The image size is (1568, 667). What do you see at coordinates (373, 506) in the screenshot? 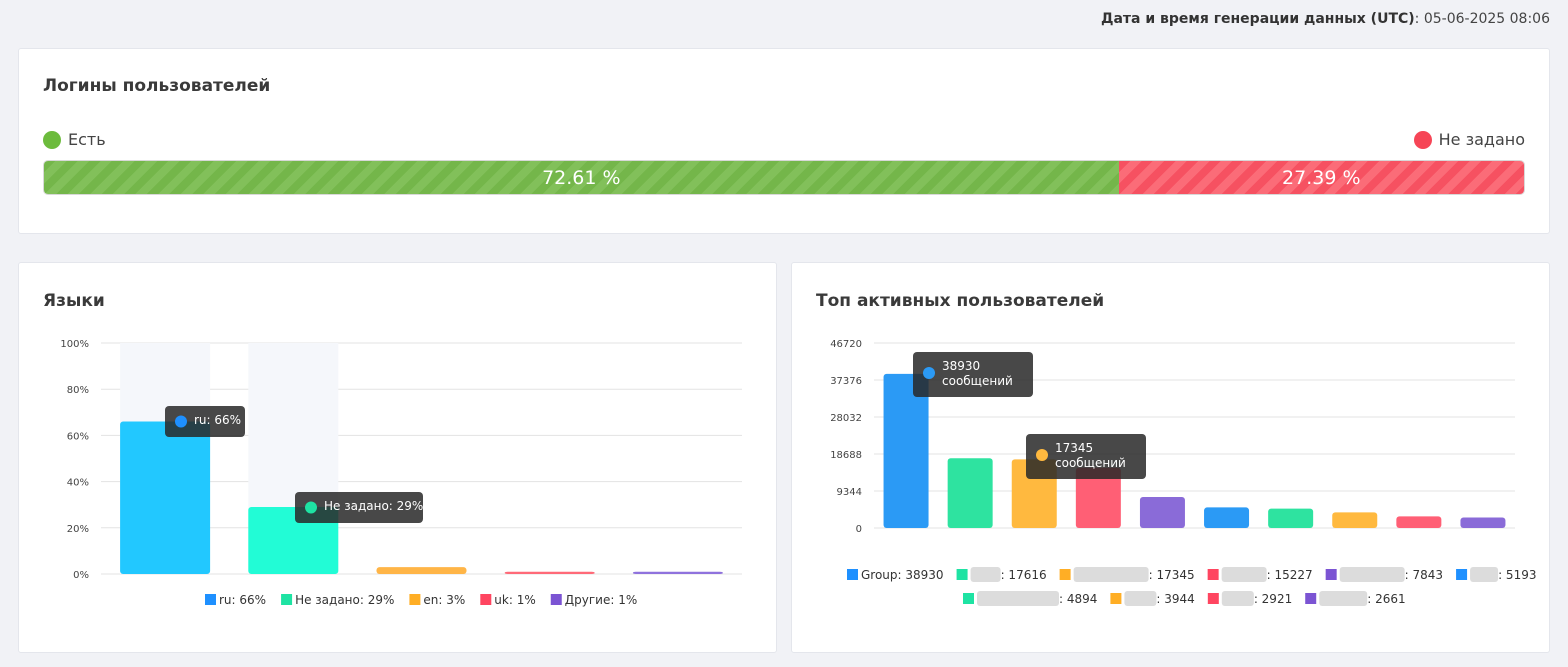
I see `tooltip-text: Не задано: 29%` at bounding box center [373, 506].